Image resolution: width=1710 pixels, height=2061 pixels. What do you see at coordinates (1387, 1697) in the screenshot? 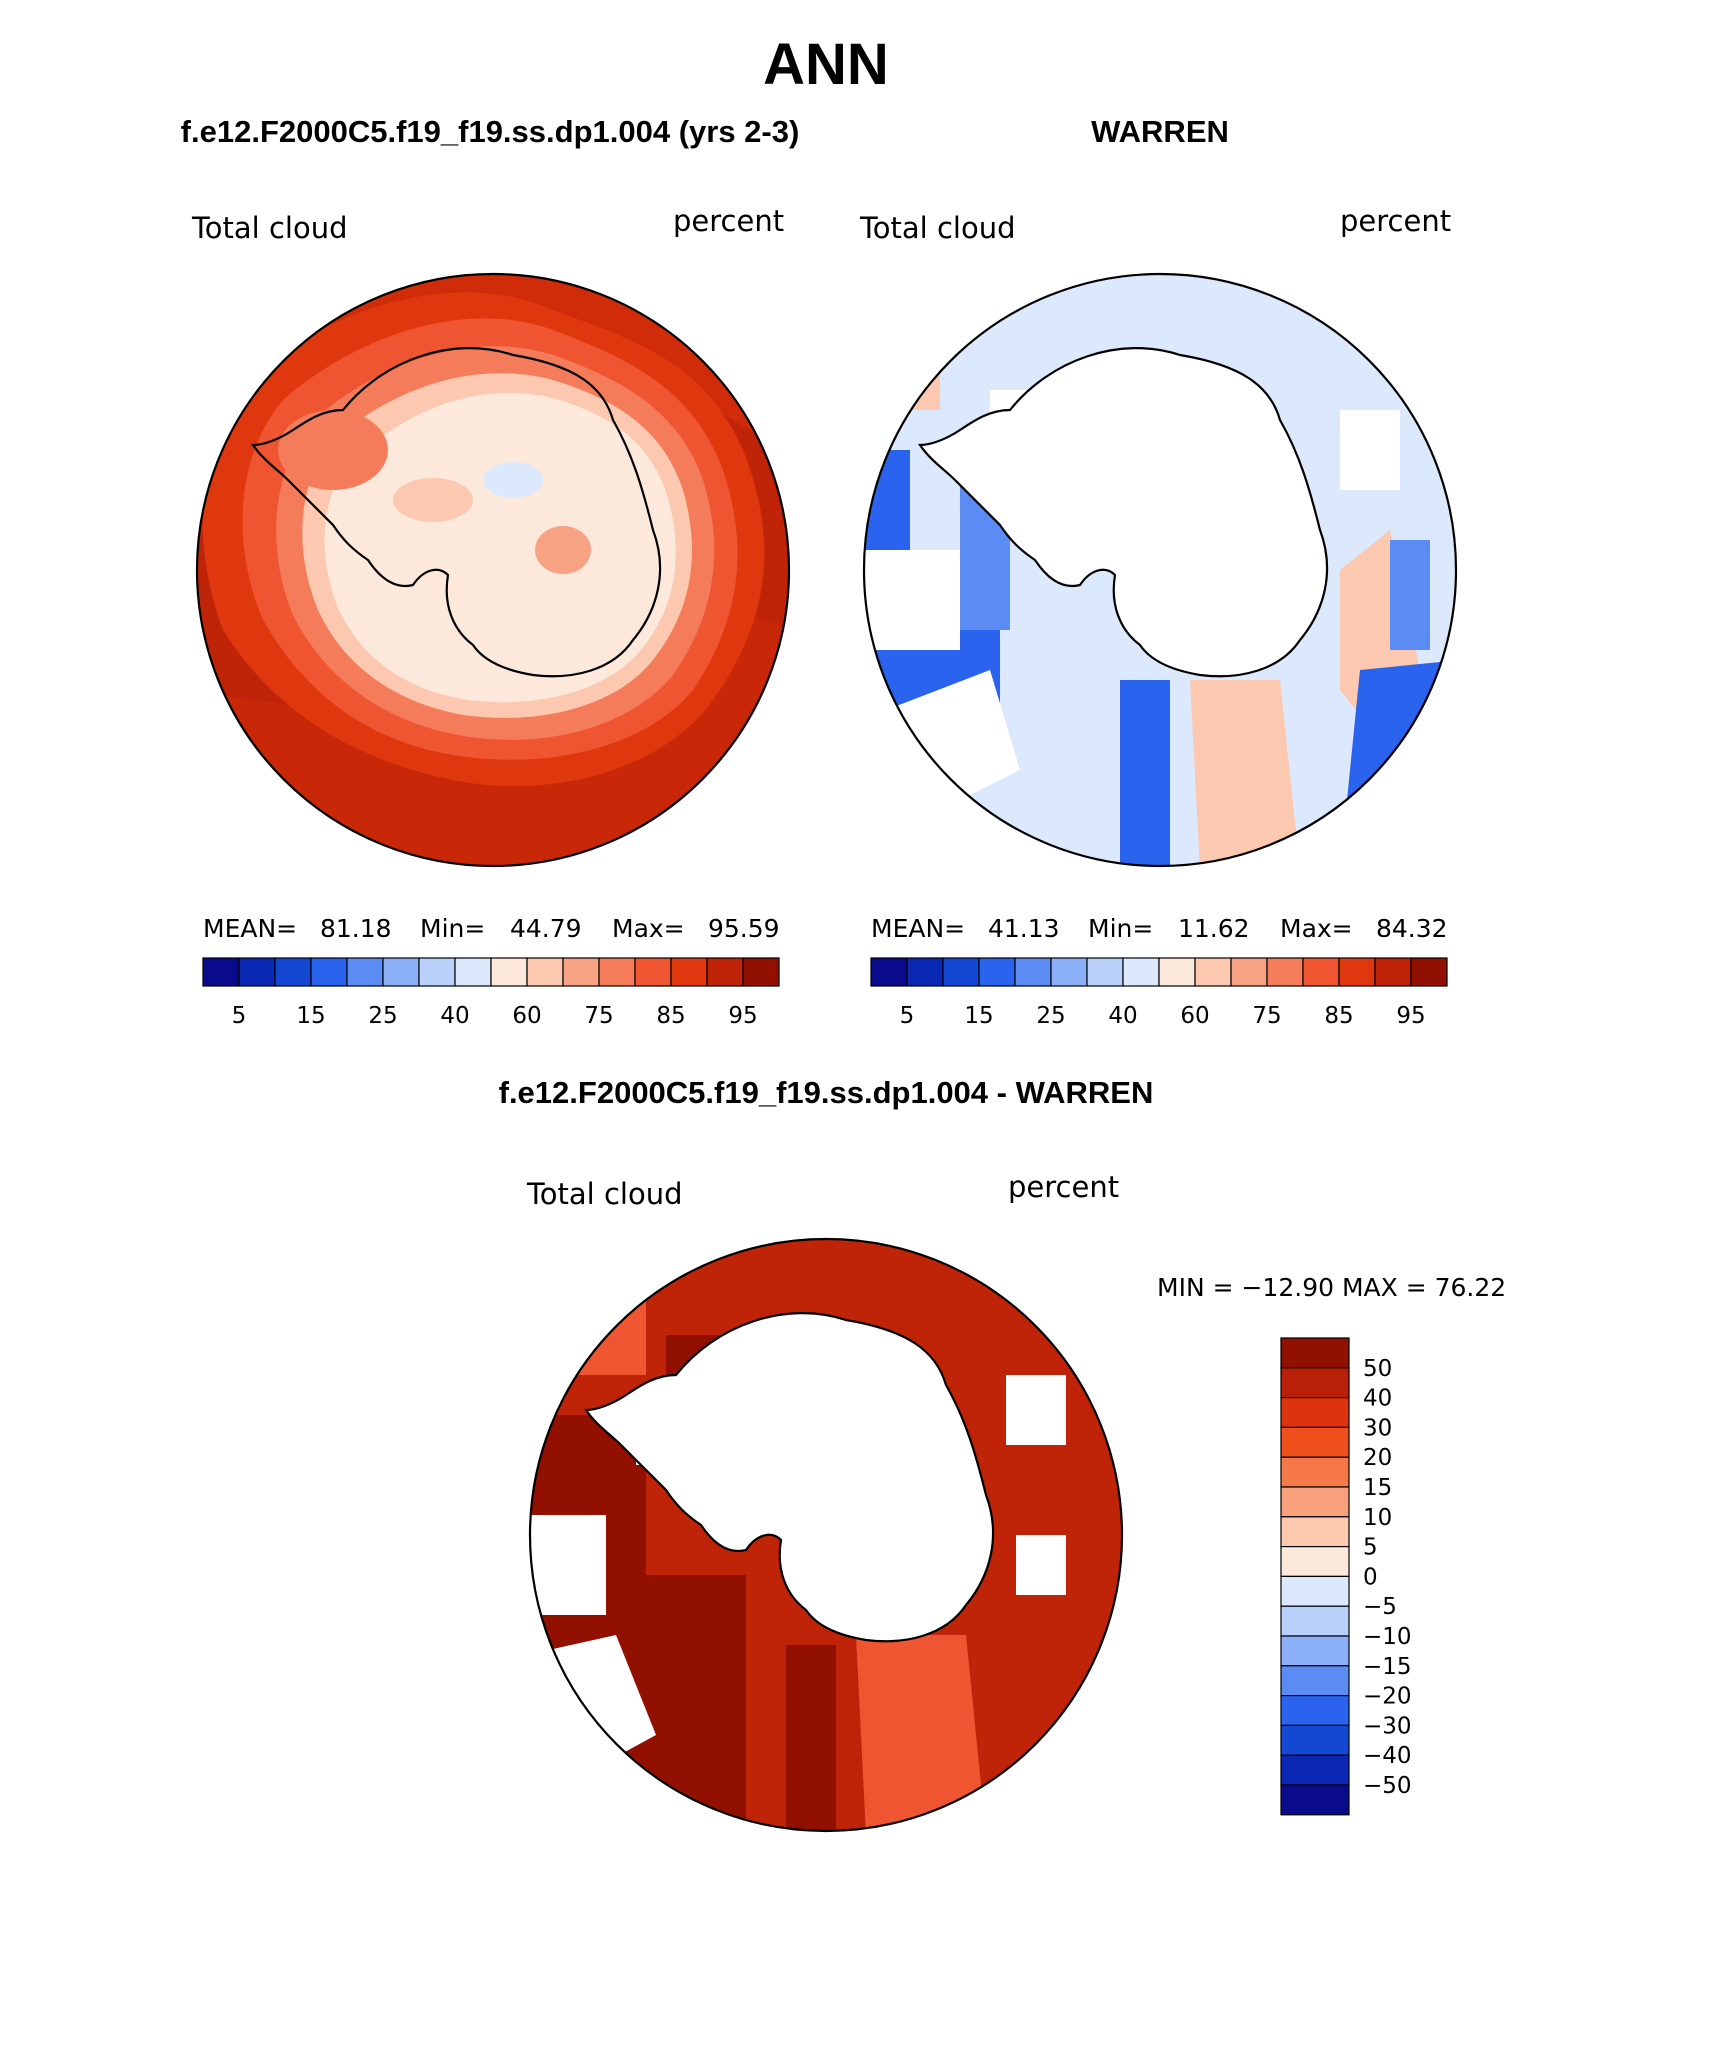
I see `diff-colorbar-label: −20` at bounding box center [1387, 1697].